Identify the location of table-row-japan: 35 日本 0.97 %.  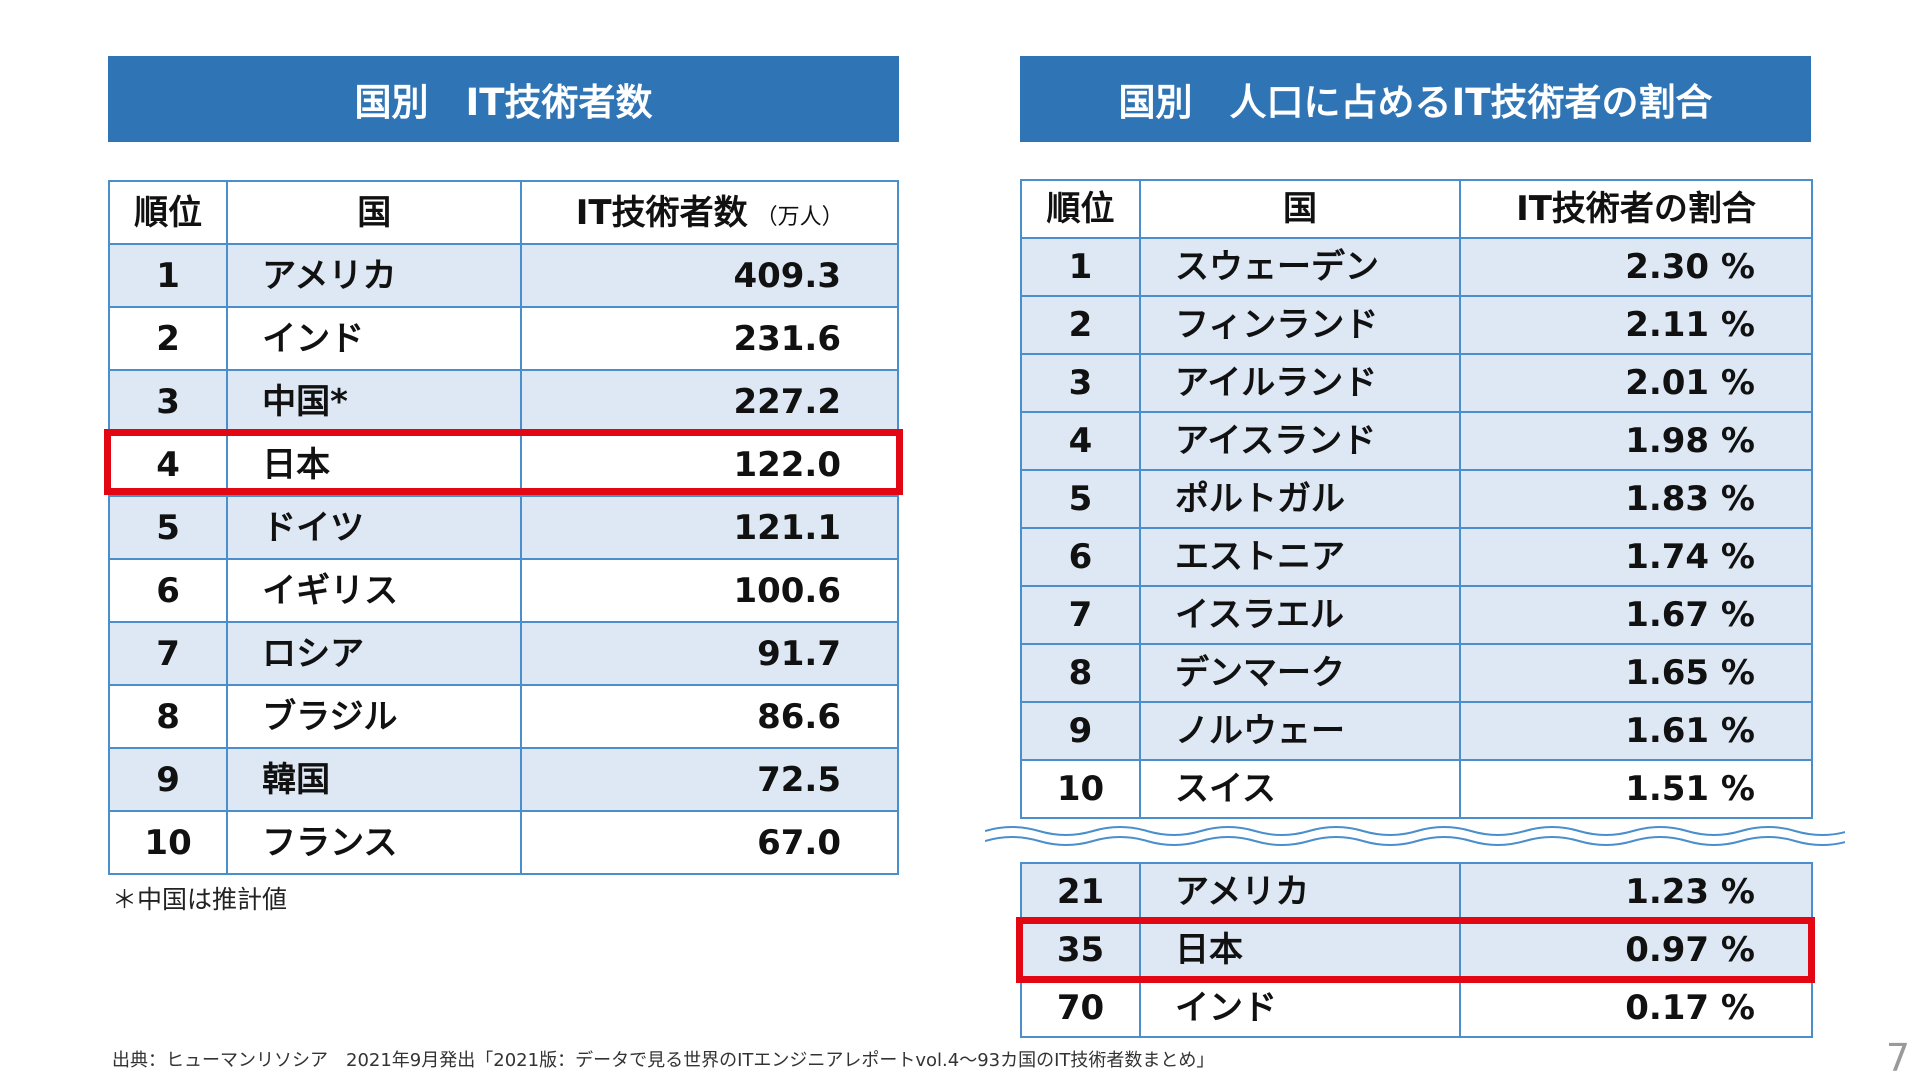
(1416, 950).